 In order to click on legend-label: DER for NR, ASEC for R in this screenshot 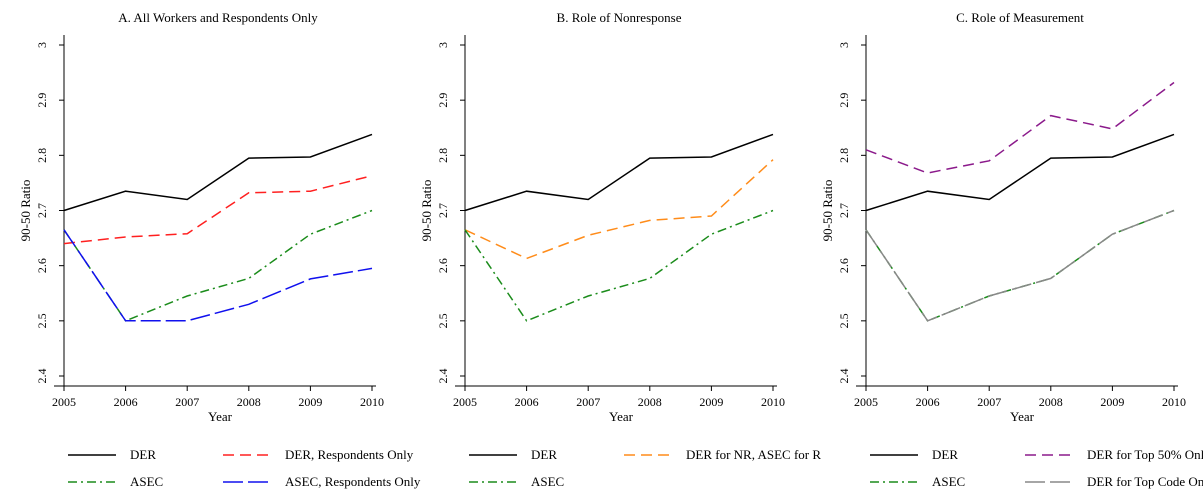, I will do `click(753, 454)`.